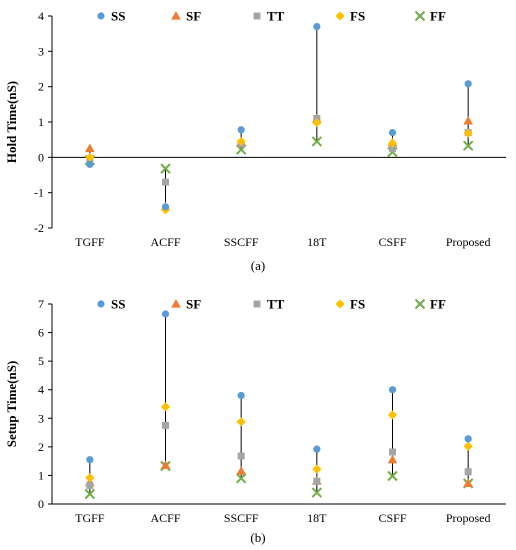 The height and width of the screenshot is (550, 516). Describe the element at coordinates (165, 182) in the screenshot. I see `point-tt-acff` at that location.